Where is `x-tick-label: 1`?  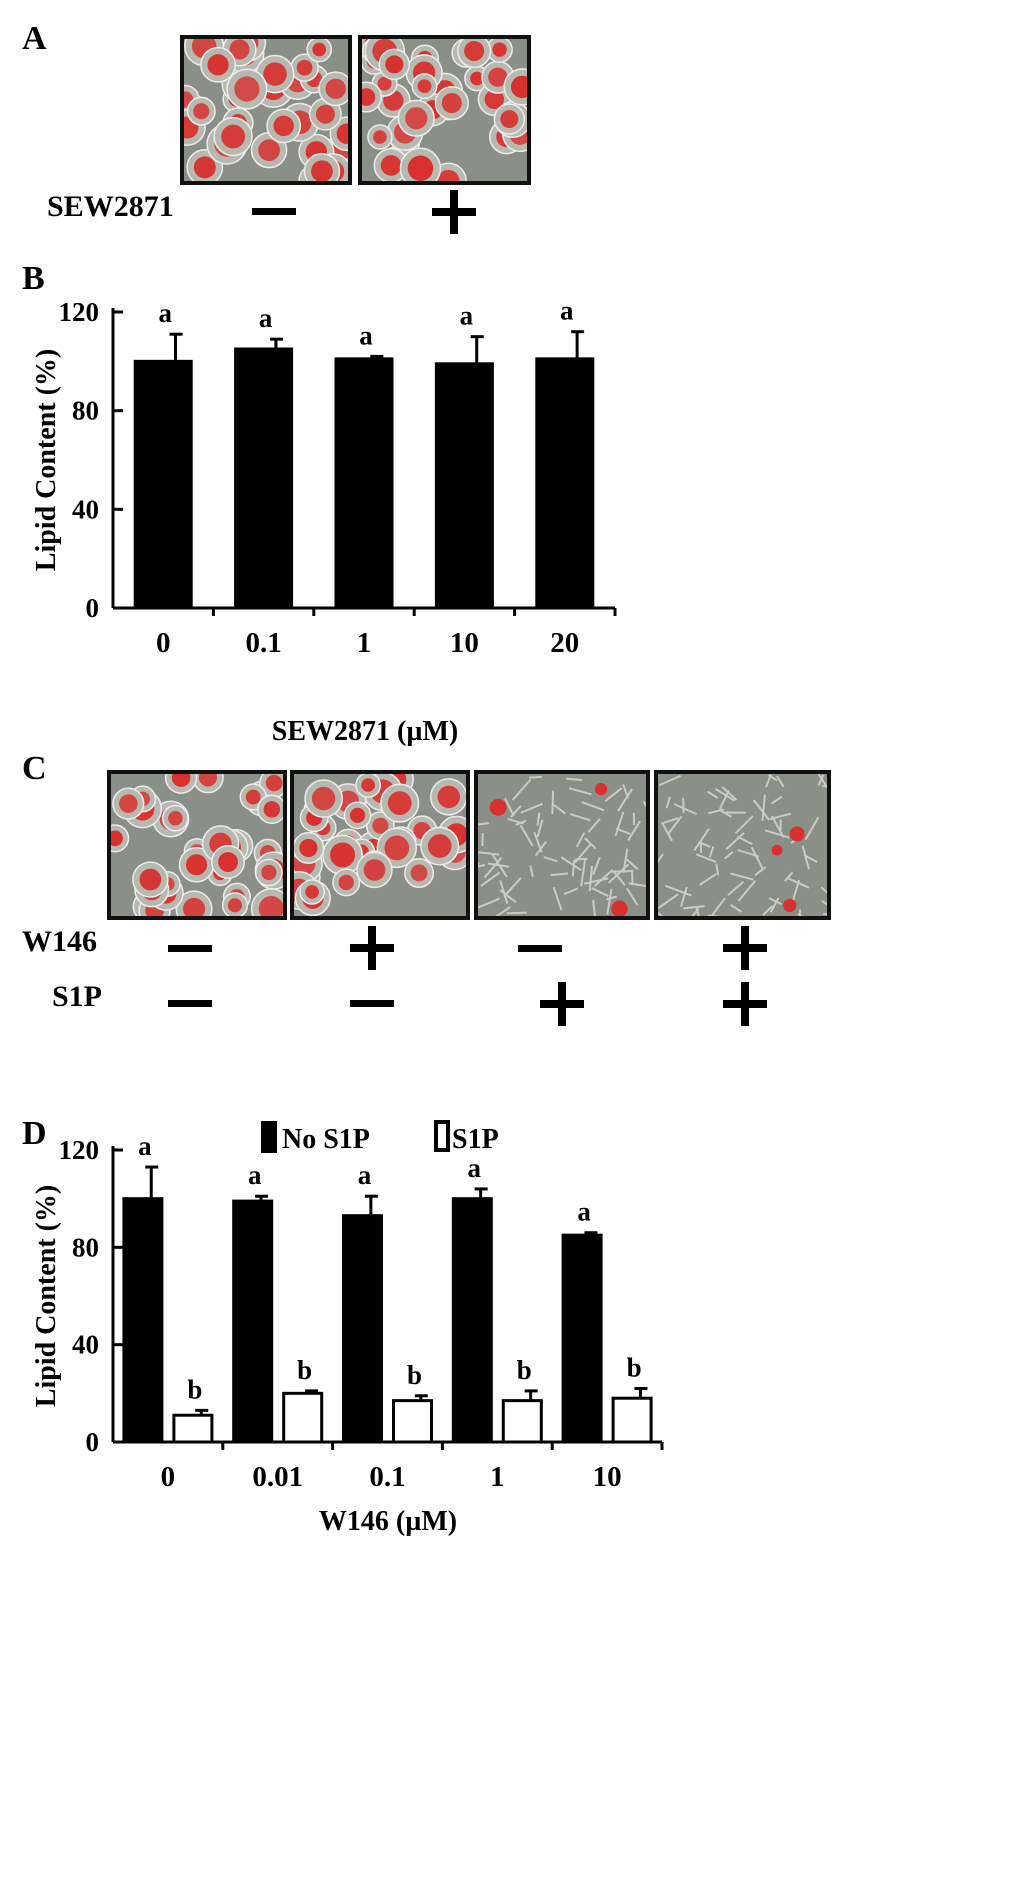 x-tick-label: 1 is located at coordinates (497, 1477).